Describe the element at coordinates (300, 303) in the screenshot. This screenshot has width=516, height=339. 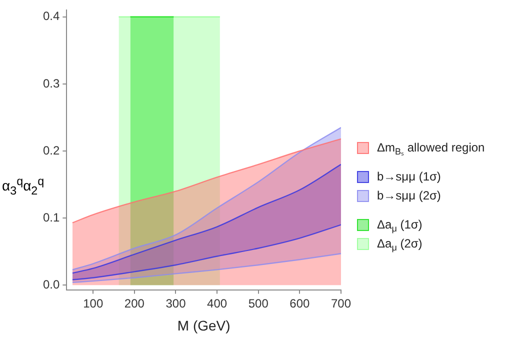
I see `x-tick-label: 600` at that location.